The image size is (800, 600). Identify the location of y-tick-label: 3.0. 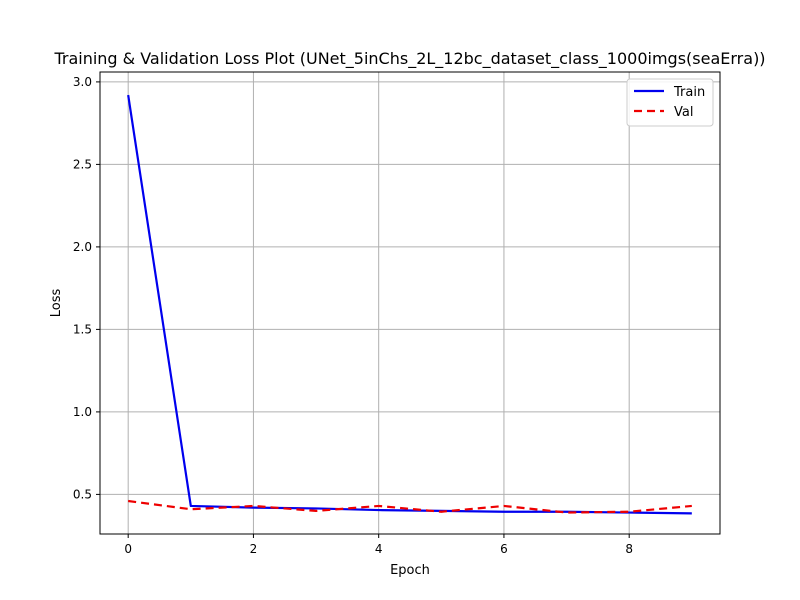
(82, 82).